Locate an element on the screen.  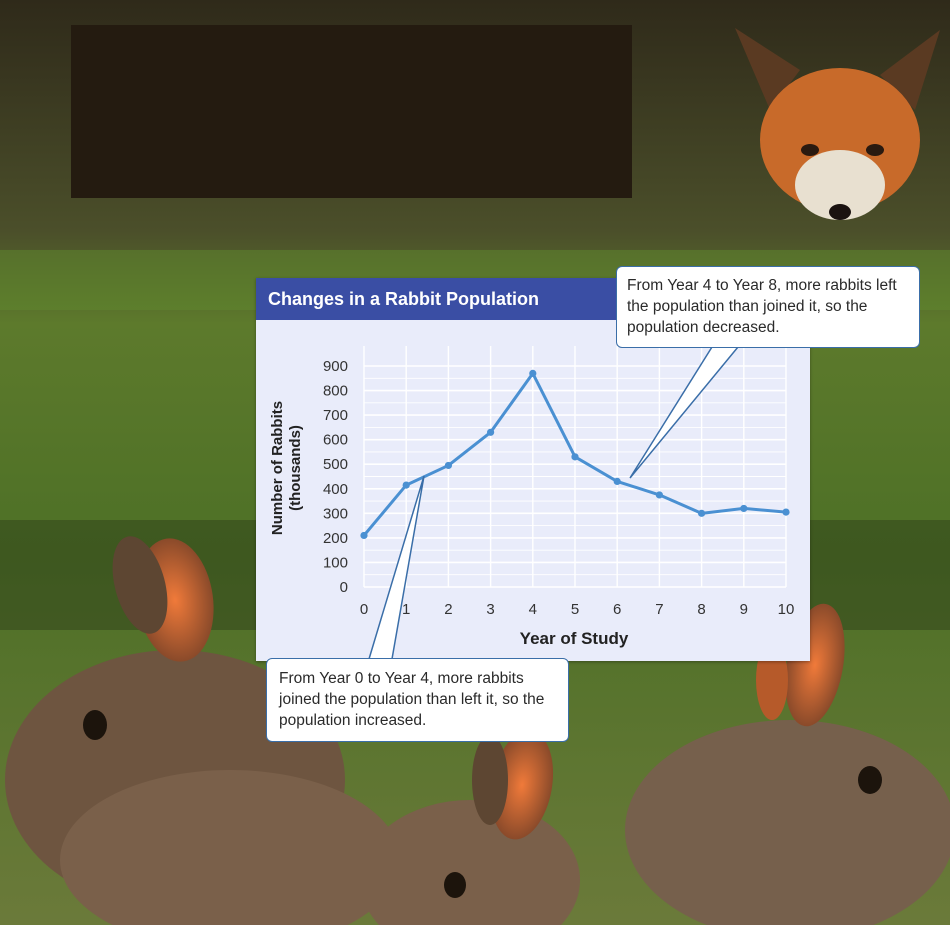
x-tick-label: 2 is located at coordinates (448, 609).